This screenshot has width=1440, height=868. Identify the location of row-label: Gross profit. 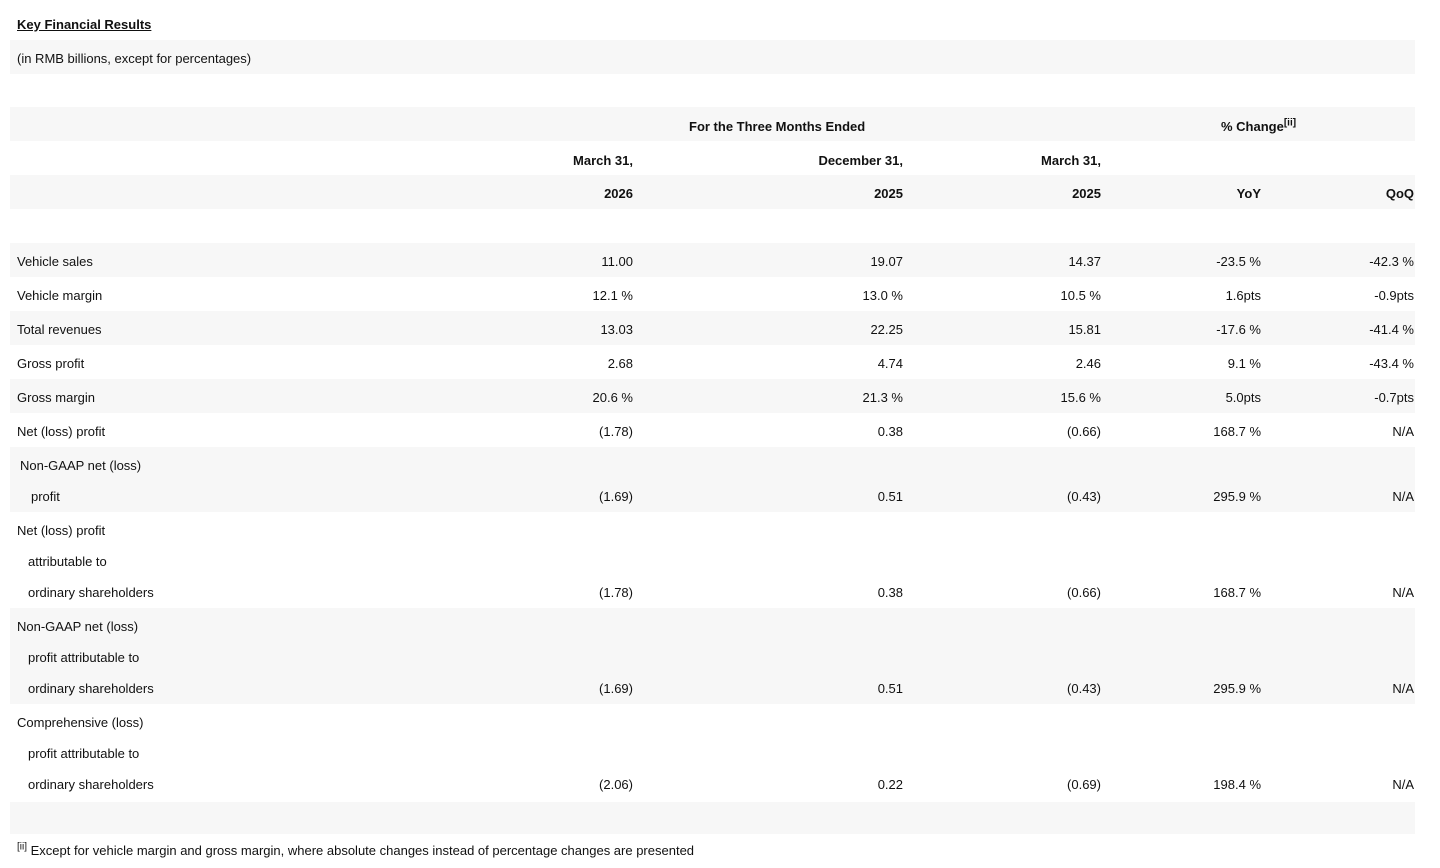
(51, 363).